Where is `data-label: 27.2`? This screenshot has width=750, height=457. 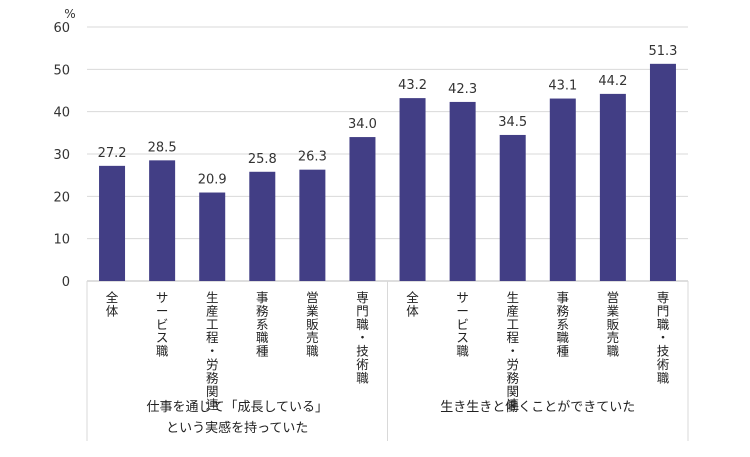 data-label: 27.2 is located at coordinates (112, 153).